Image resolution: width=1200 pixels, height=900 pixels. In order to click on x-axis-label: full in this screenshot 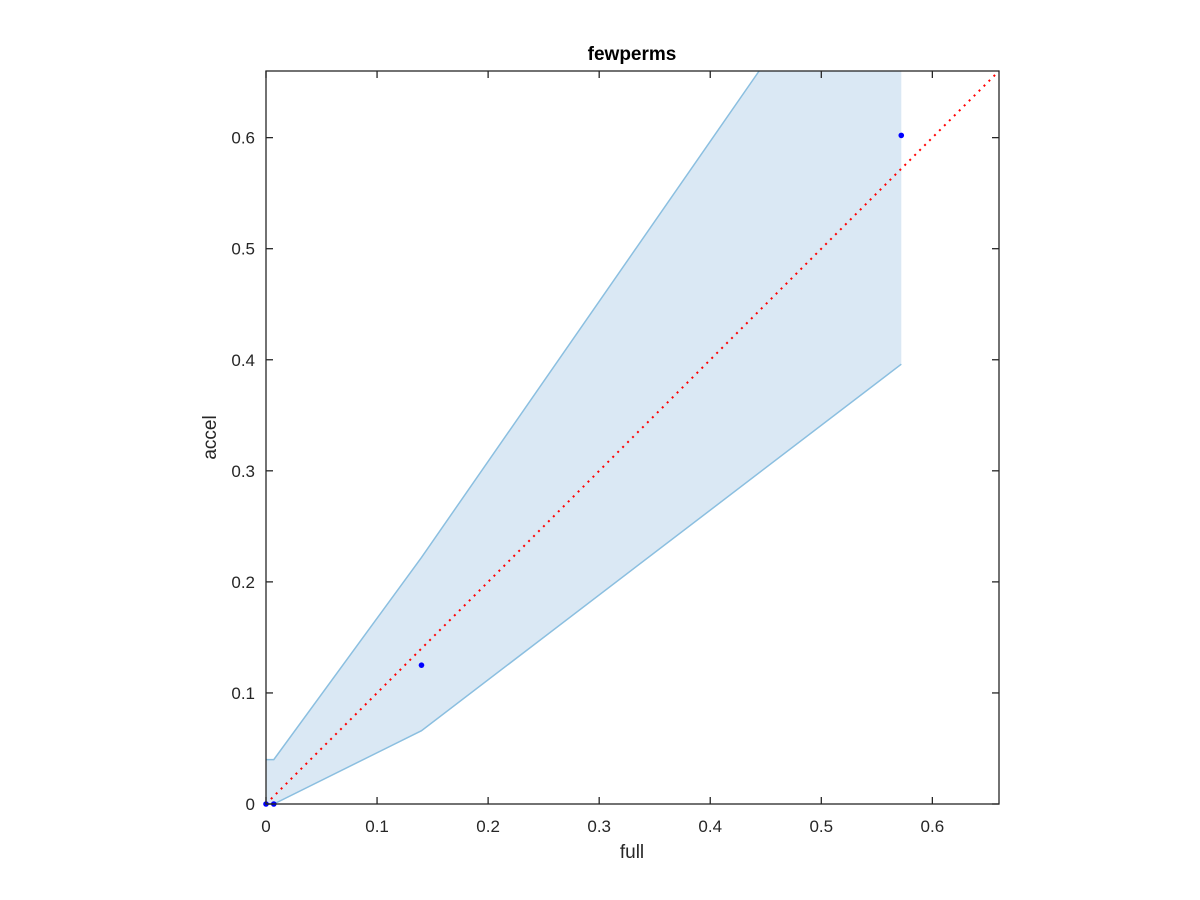, I will do `click(632, 852)`.